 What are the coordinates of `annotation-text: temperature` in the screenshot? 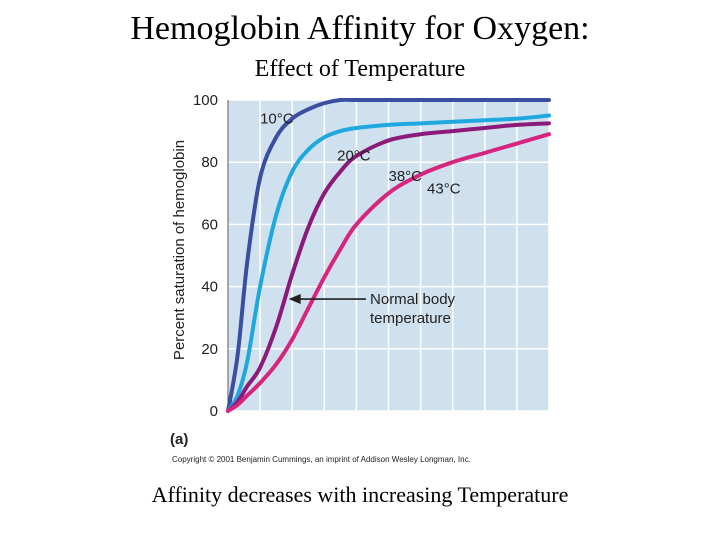 It's located at (410, 318).